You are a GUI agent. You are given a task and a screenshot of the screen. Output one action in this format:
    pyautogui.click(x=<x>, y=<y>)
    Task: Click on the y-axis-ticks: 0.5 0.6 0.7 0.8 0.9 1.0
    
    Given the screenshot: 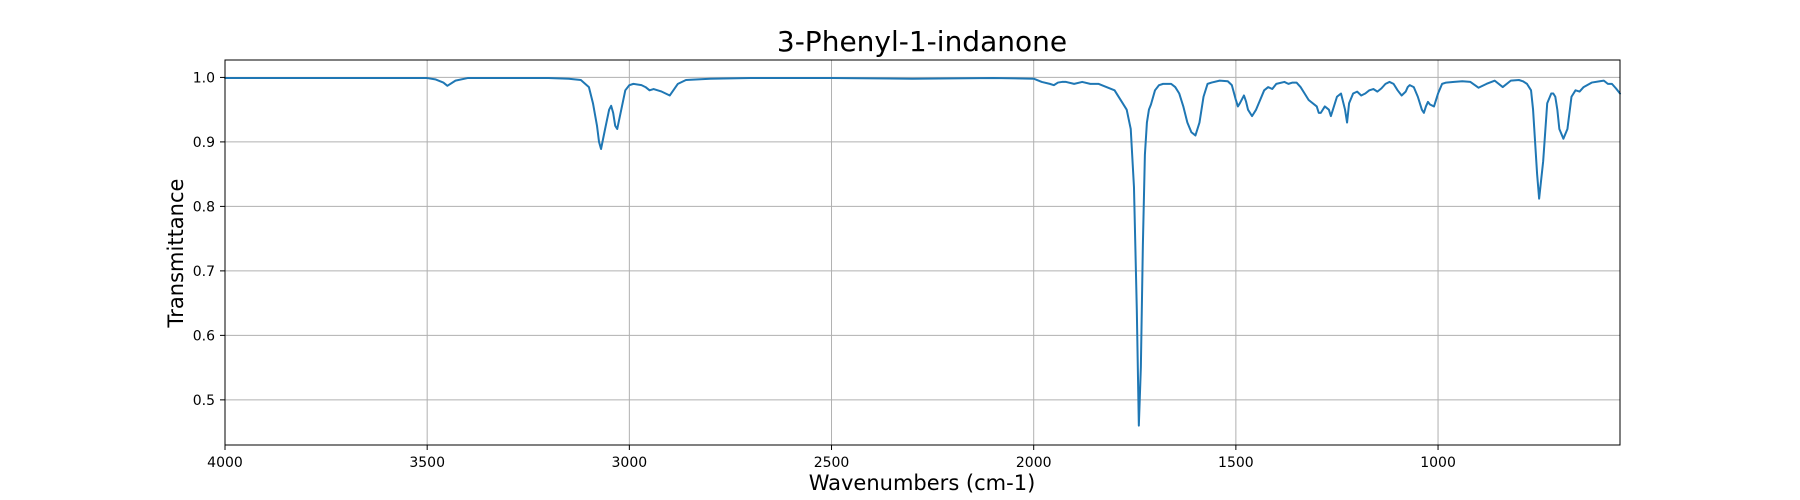 What is the action you would take?
    pyautogui.click(x=209, y=239)
    